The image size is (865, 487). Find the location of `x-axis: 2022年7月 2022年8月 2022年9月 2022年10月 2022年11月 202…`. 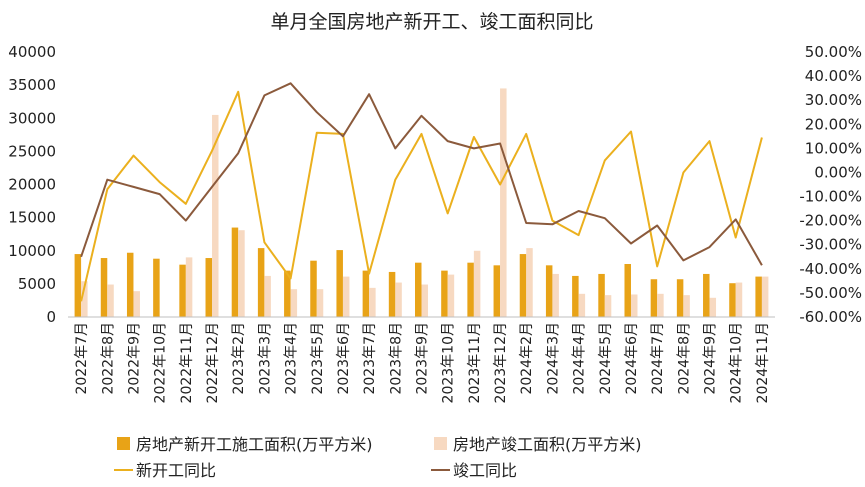

x-axis: 2022年7月 2022年8月 2022年9月 2022年10月 2022年11月 202… is located at coordinates (422, 362).